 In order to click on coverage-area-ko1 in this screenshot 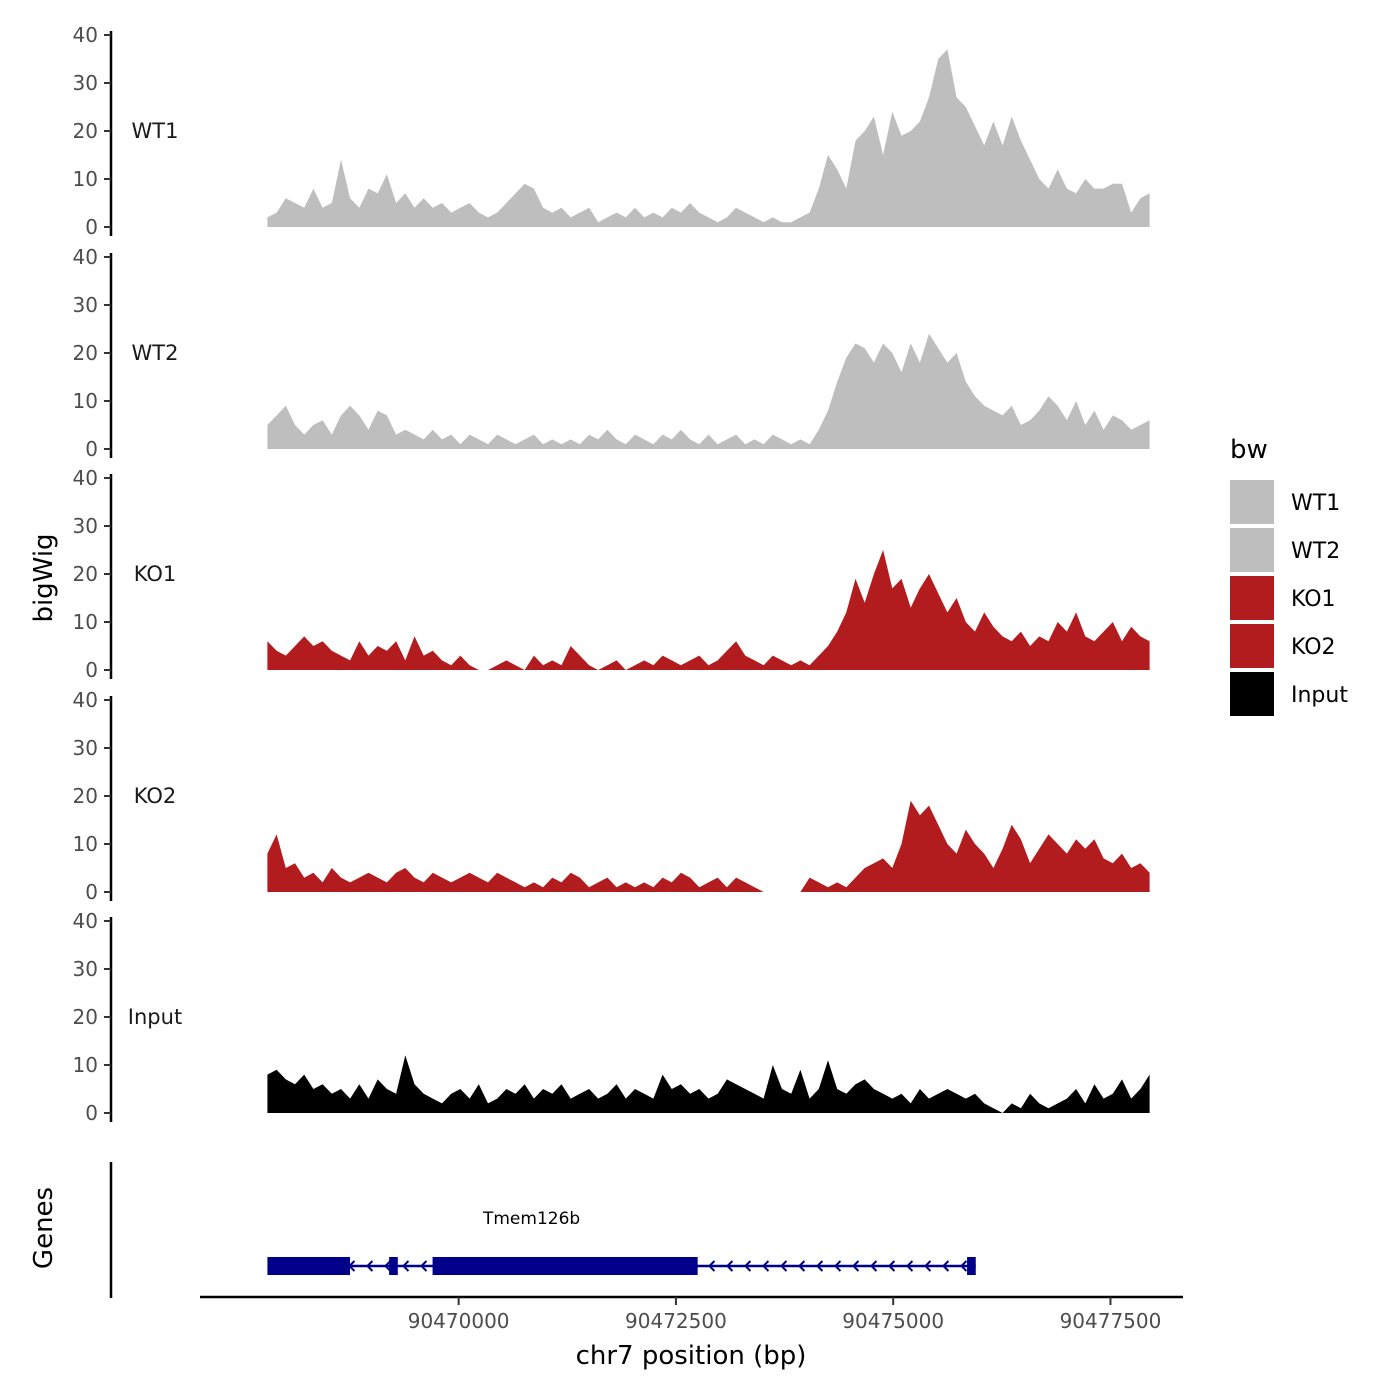, I will do `click(708, 610)`.